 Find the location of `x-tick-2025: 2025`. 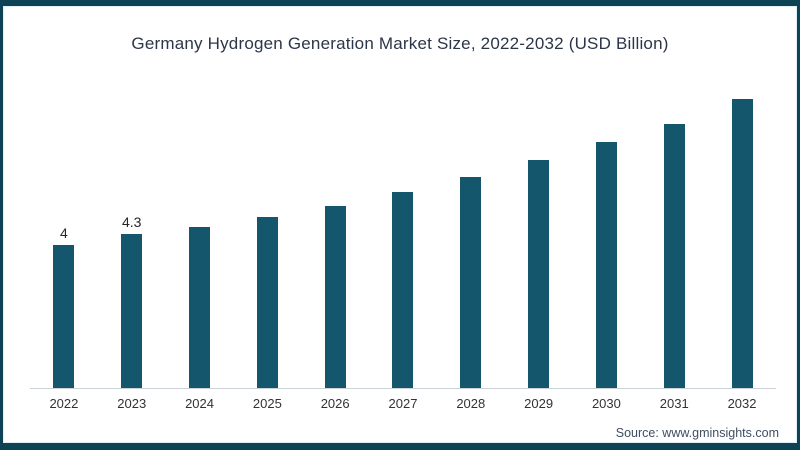

x-tick-2025: 2025 is located at coordinates (267, 403).